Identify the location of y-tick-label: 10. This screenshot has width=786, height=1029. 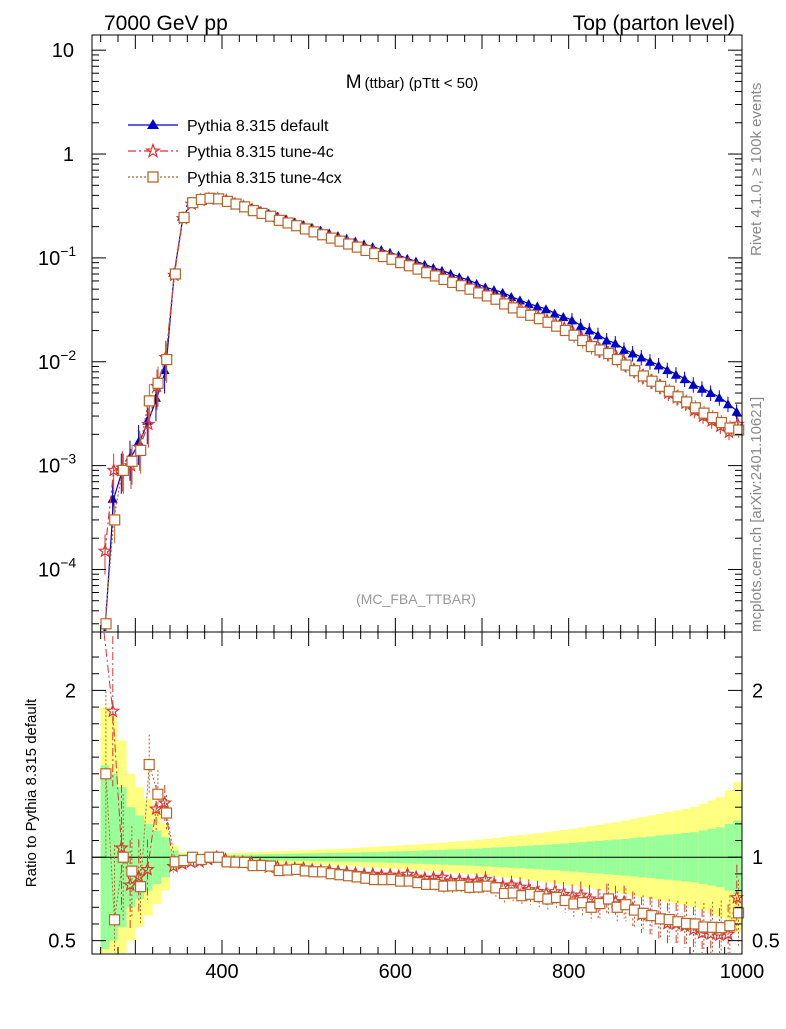
(63, 51).